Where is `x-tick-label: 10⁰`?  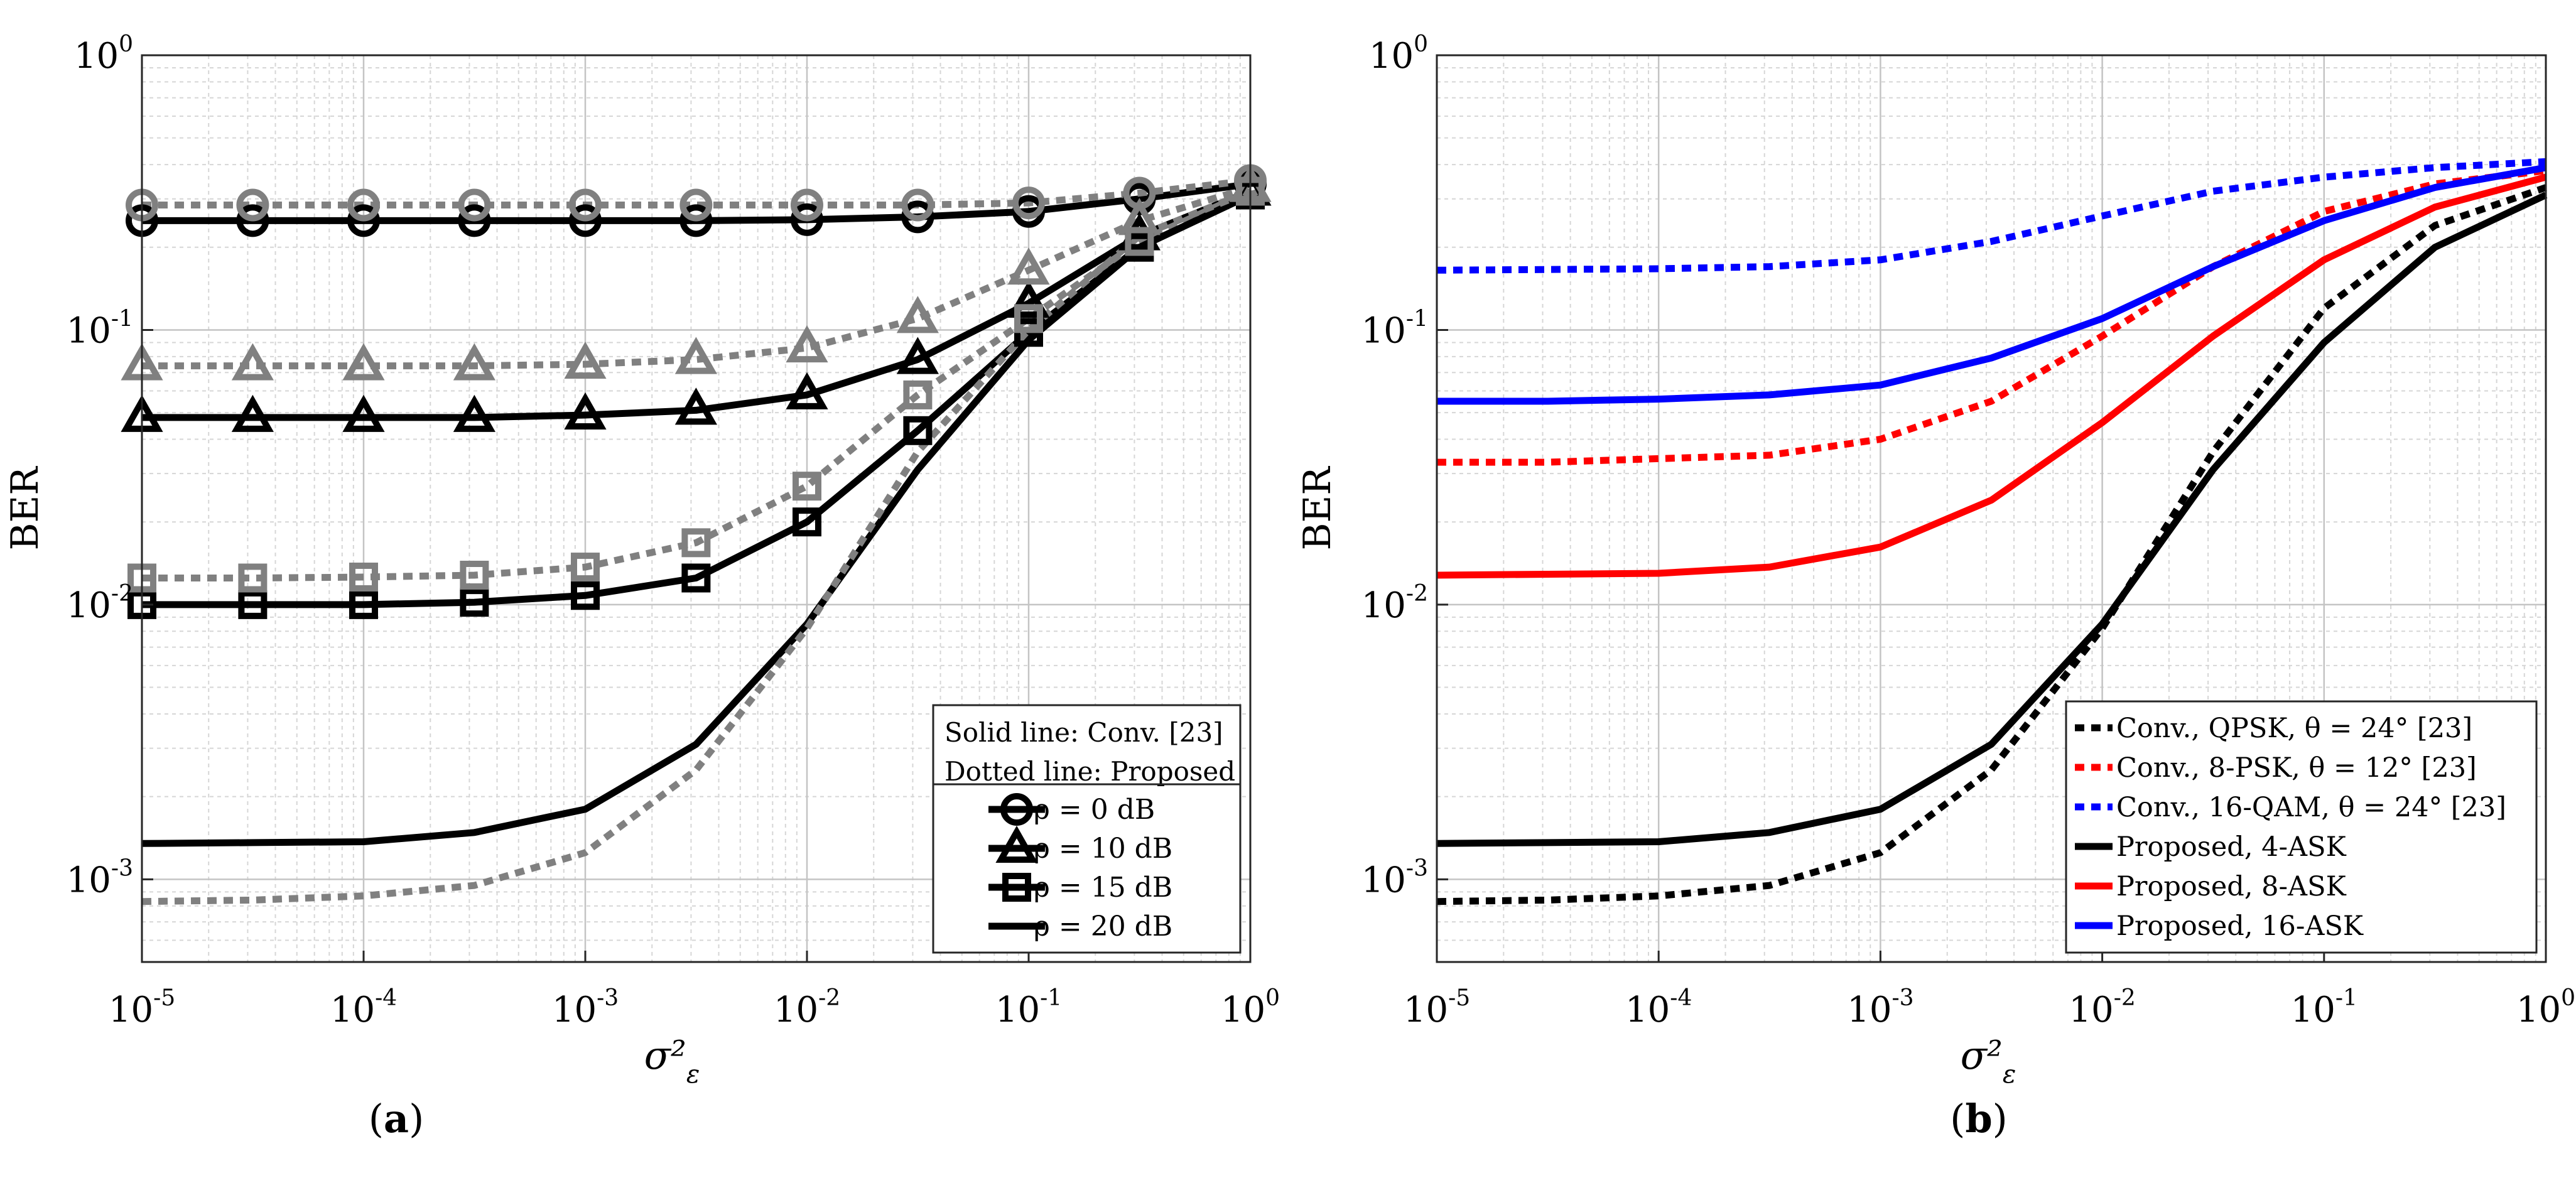 x-tick-label: 10⁰ is located at coordinates (2545, 1007).